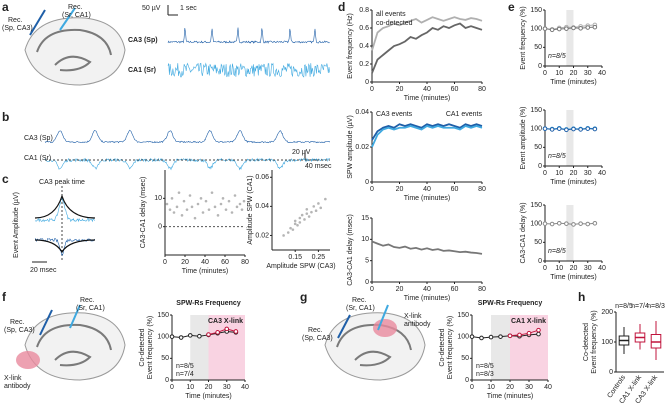 This screenshot has height=410, width=667. I want to click on y-axis-label: Event frequency (Hz), so click(350, 46).